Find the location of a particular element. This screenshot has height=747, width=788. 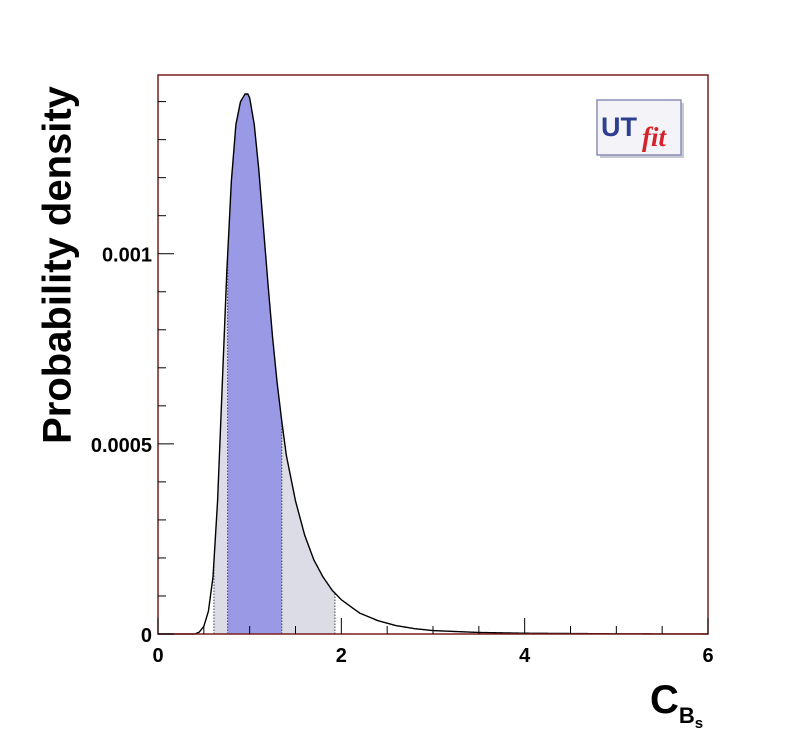

interval-dividers is located at coordinates (274, 444).